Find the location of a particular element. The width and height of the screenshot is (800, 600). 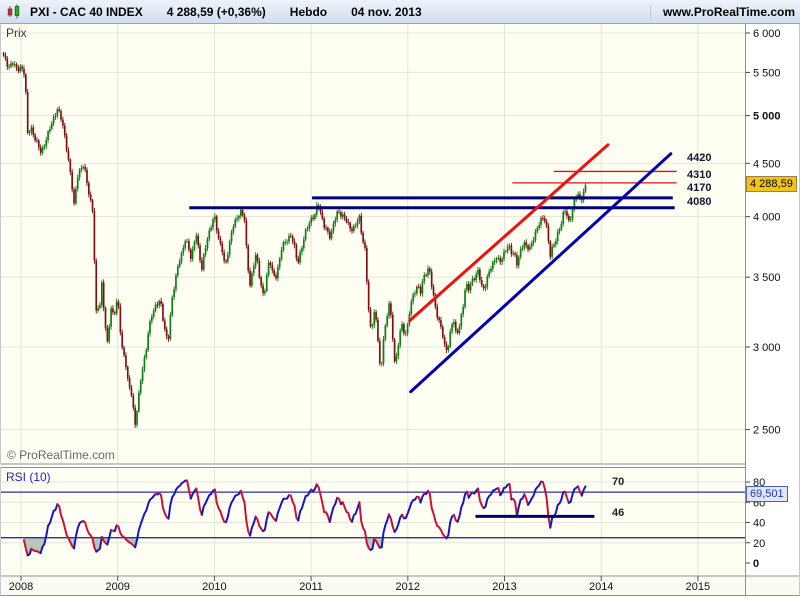

time-axis-year-label: 2013 is located at coordinates (504, 587).